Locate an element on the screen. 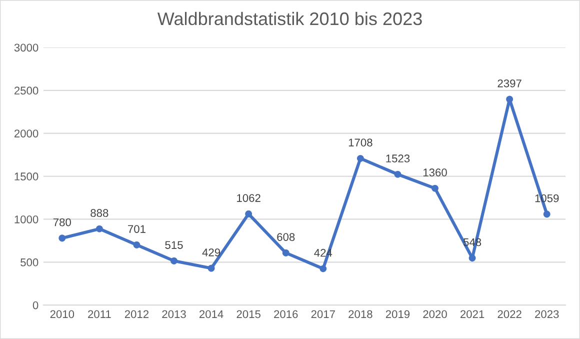 This screenshot has height=339, width=580. x-tick-label: 2013 is located at coordinates (174, 314).